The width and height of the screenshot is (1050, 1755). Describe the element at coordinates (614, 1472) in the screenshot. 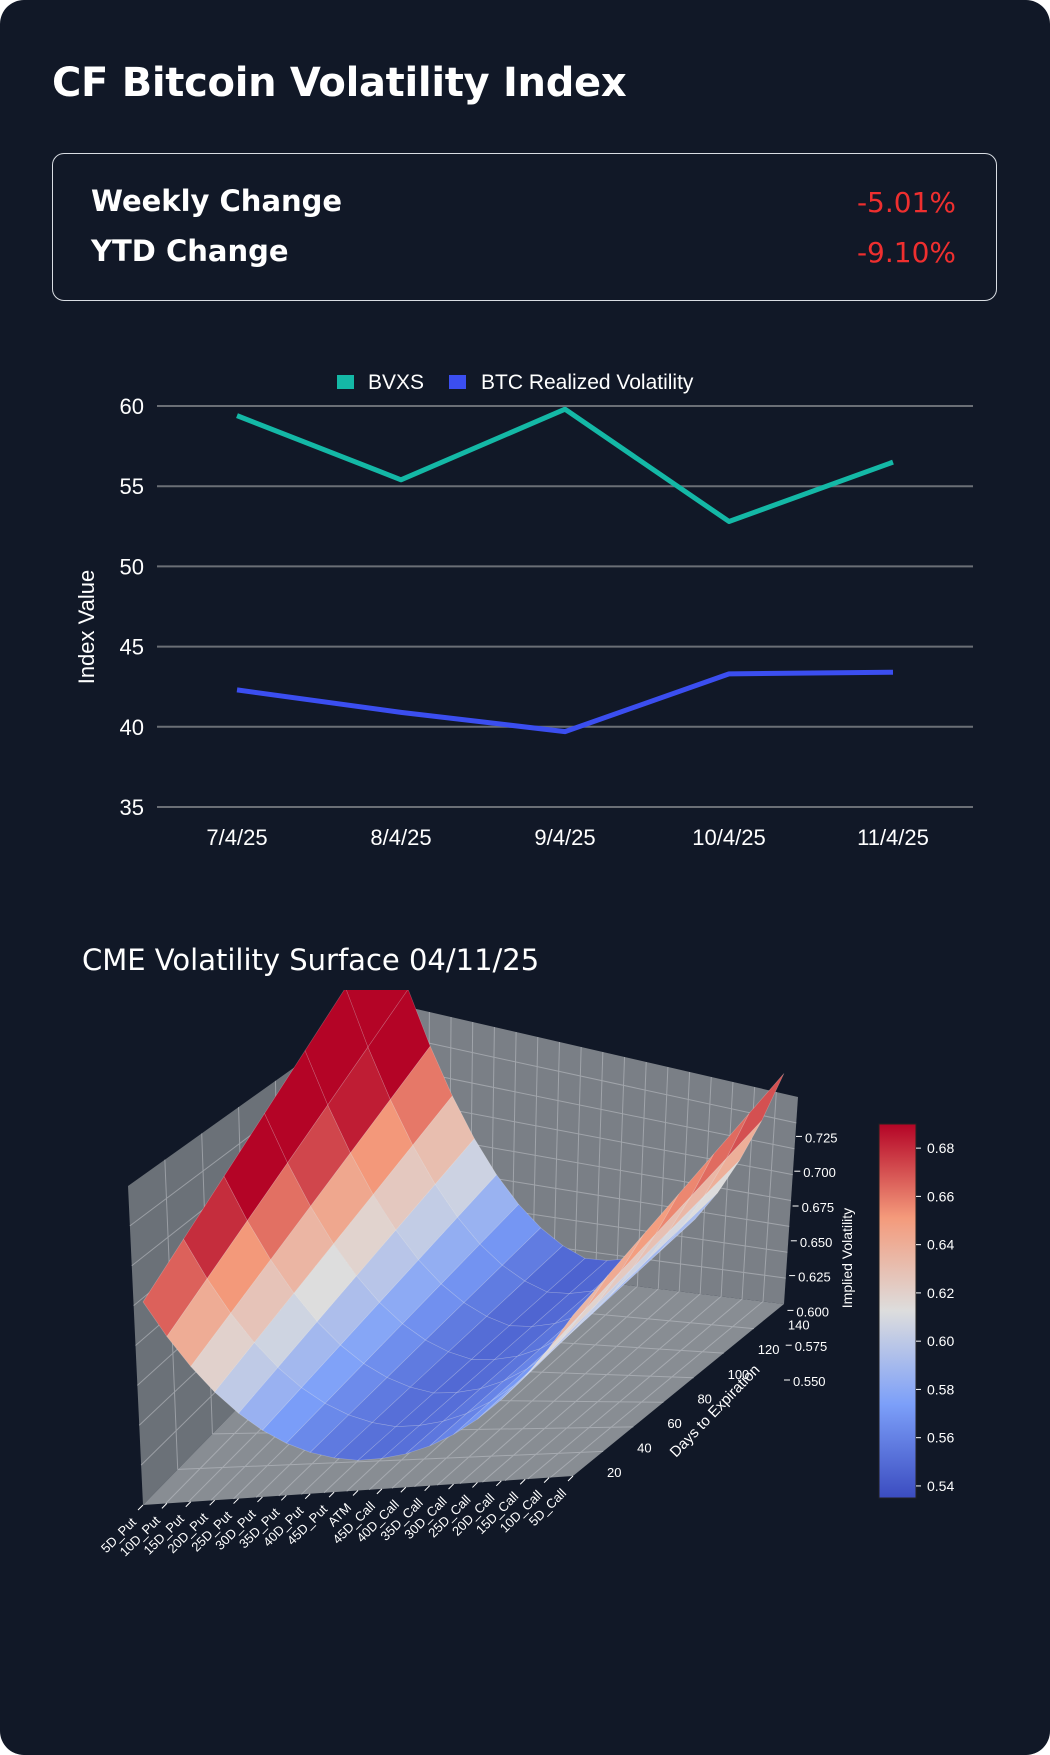

I see `days-tick-label: 20` at that location.